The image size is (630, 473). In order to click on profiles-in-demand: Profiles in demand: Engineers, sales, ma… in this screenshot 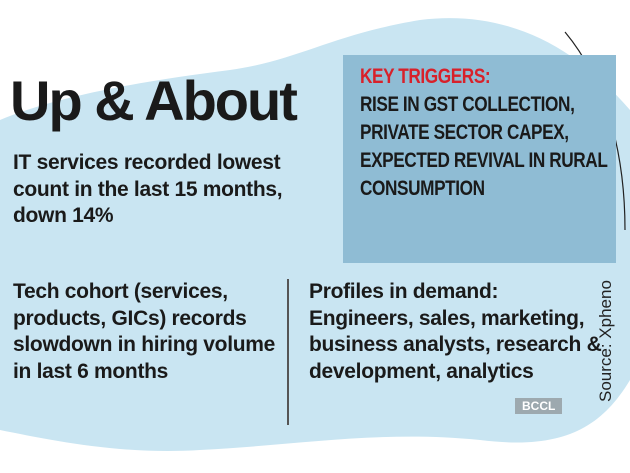, I will do `click(459, 332)`.